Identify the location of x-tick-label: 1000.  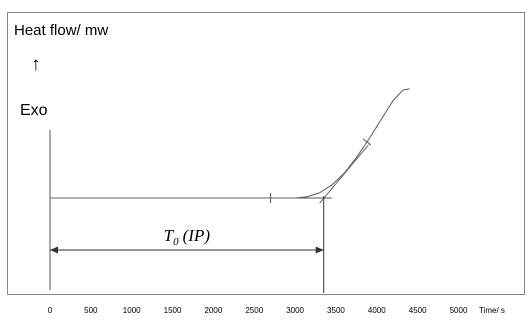
(132, 310).